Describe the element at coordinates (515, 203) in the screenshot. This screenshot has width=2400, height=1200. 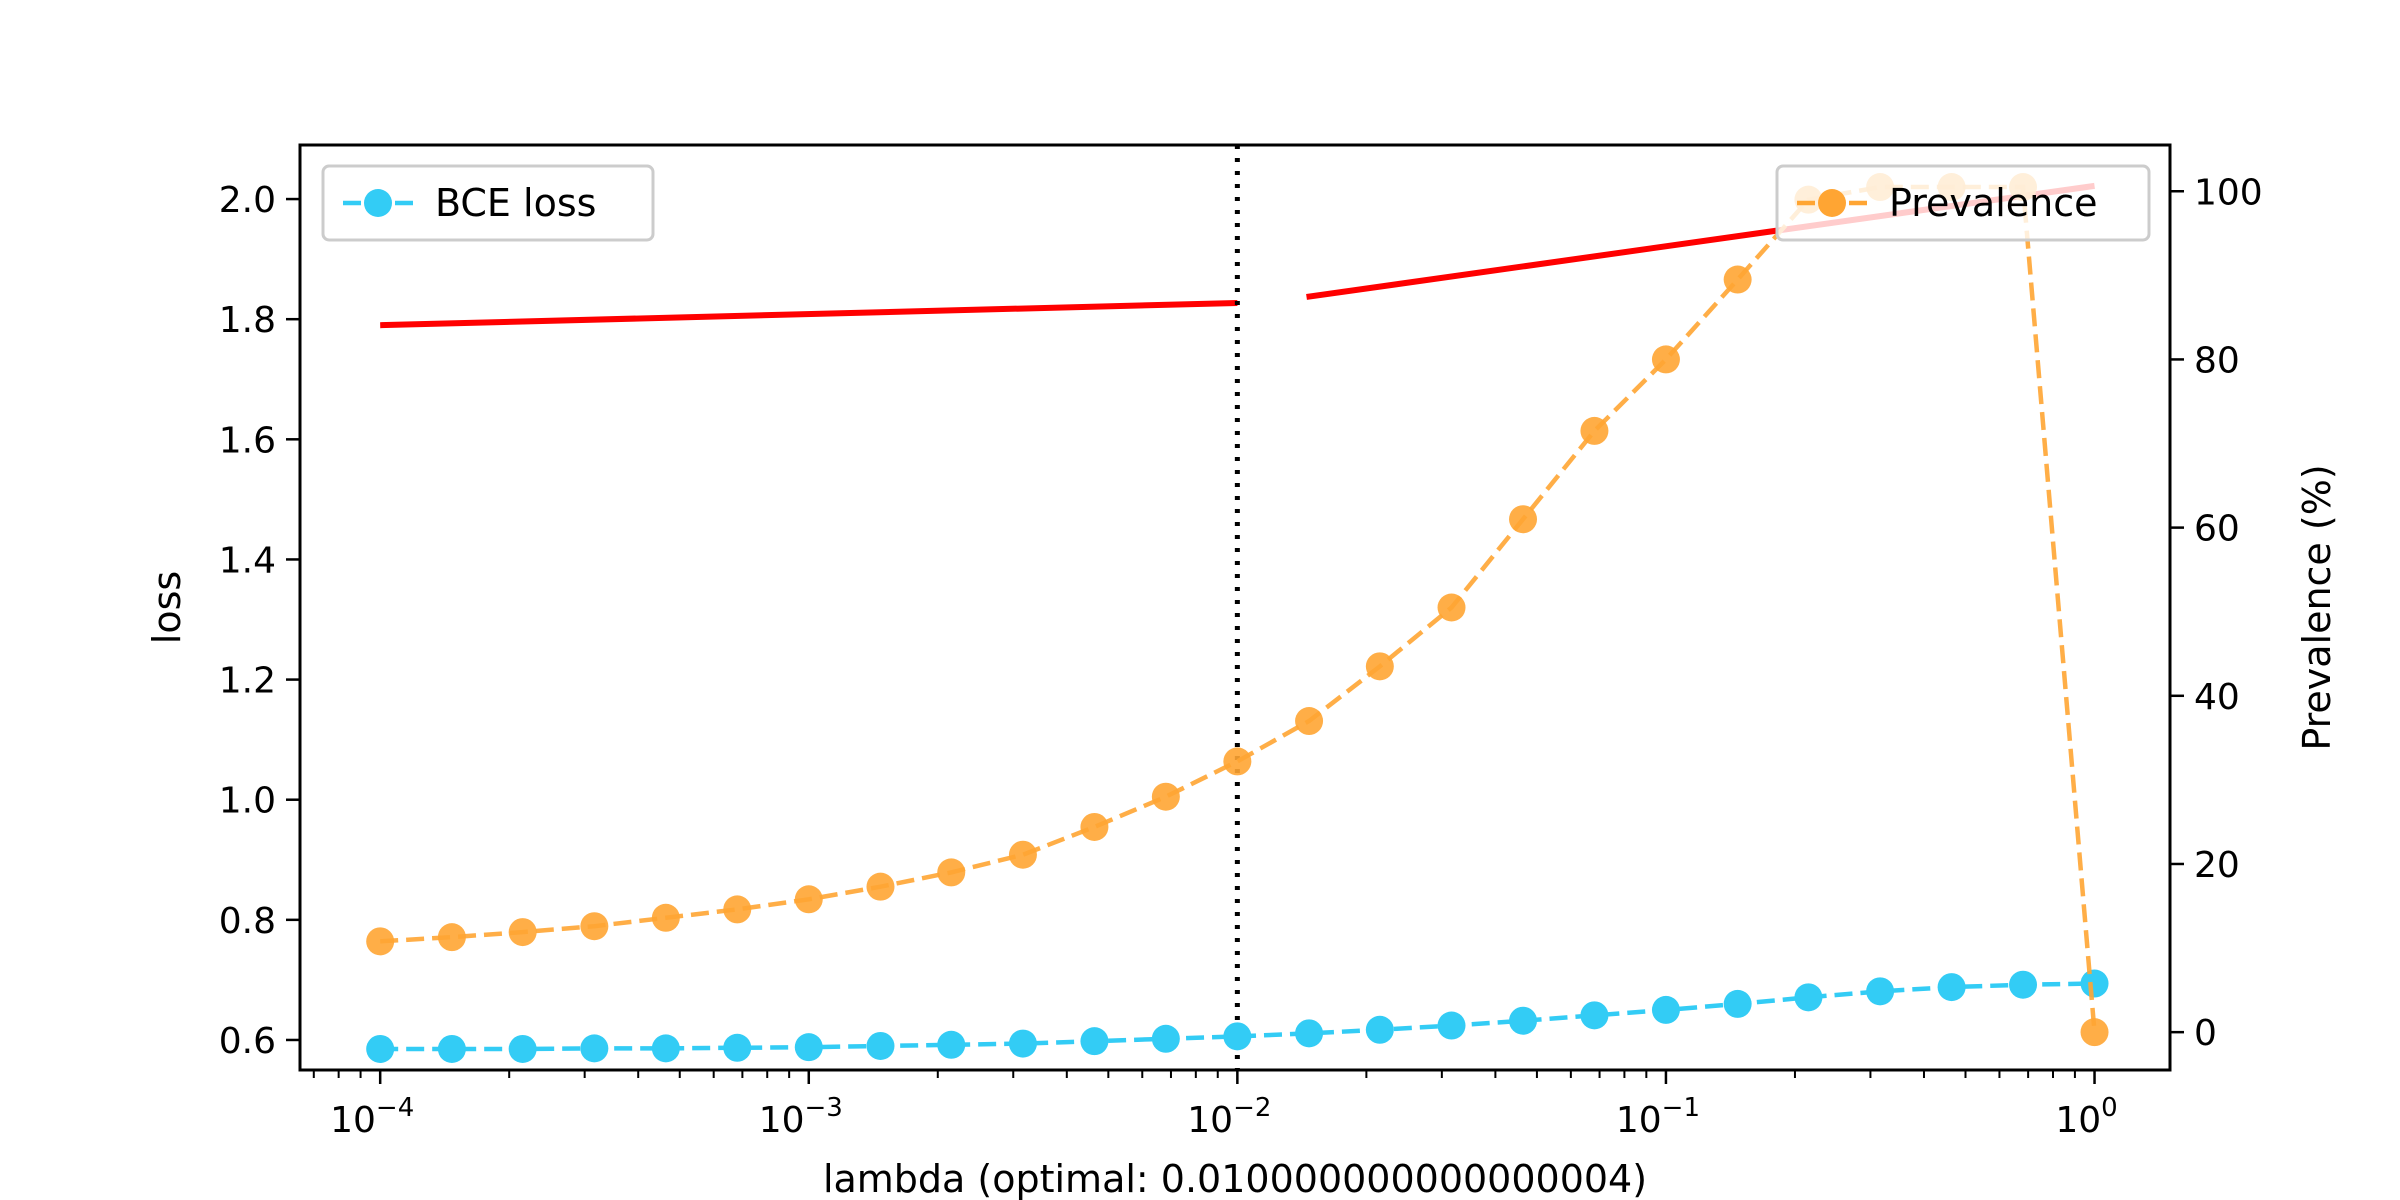
I see `legend-label: BCE loss` at that location.